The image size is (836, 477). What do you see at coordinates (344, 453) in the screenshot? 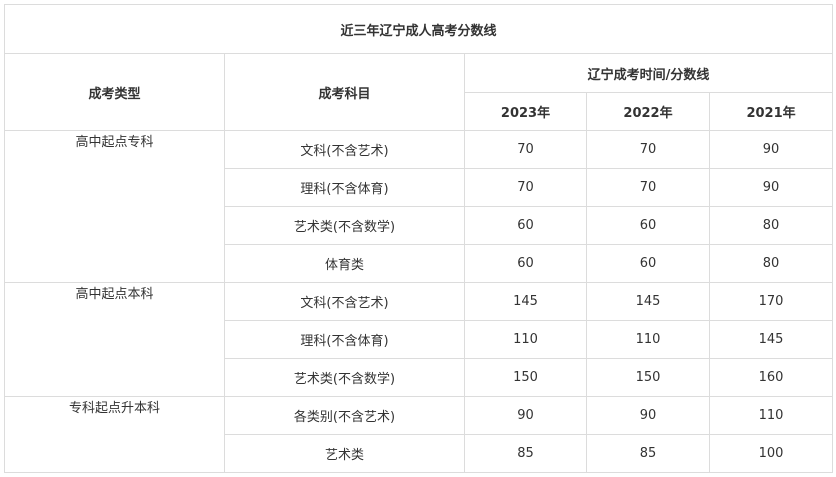
I see `subject-cell: 艺术类` at bounding box center [344, 453].